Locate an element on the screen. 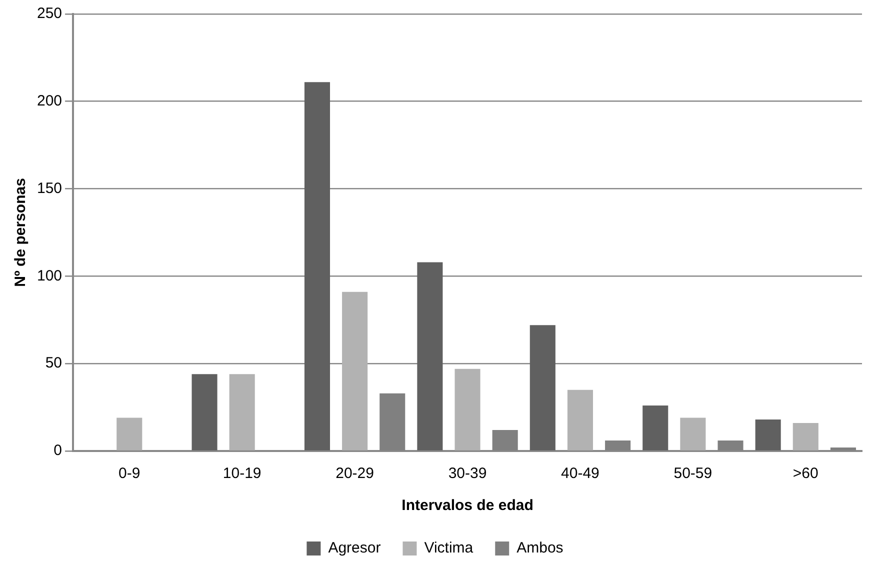 The width and height of the screenshot is (872, 586). x-tick-label: 50-59 is located at coordinates (693, 473).